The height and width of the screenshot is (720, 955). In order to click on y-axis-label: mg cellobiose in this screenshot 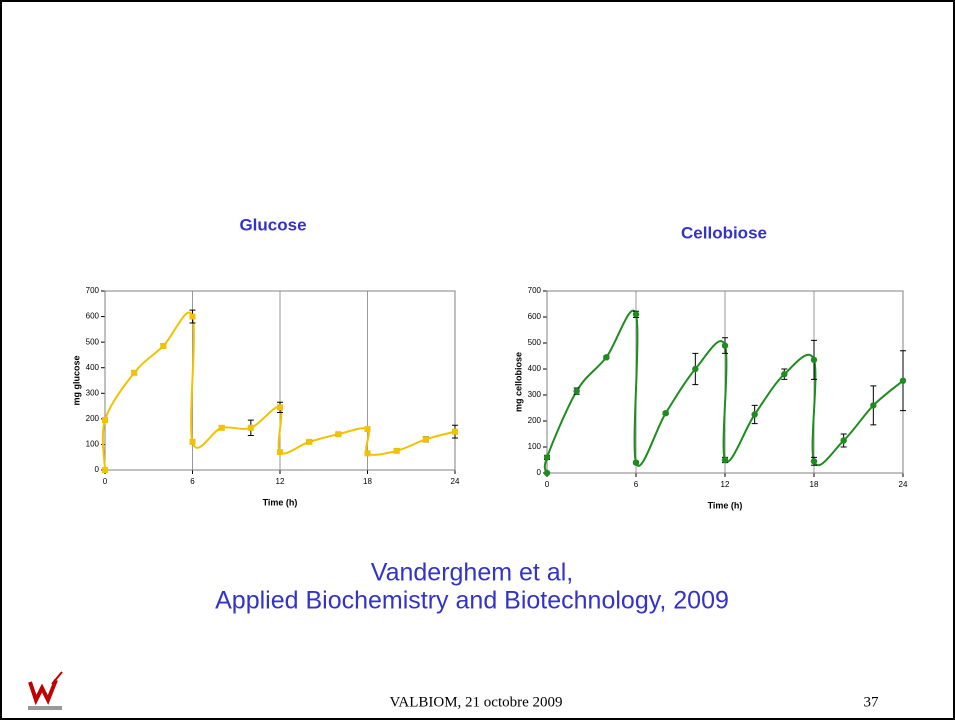, I will do `click(518, 382)`.